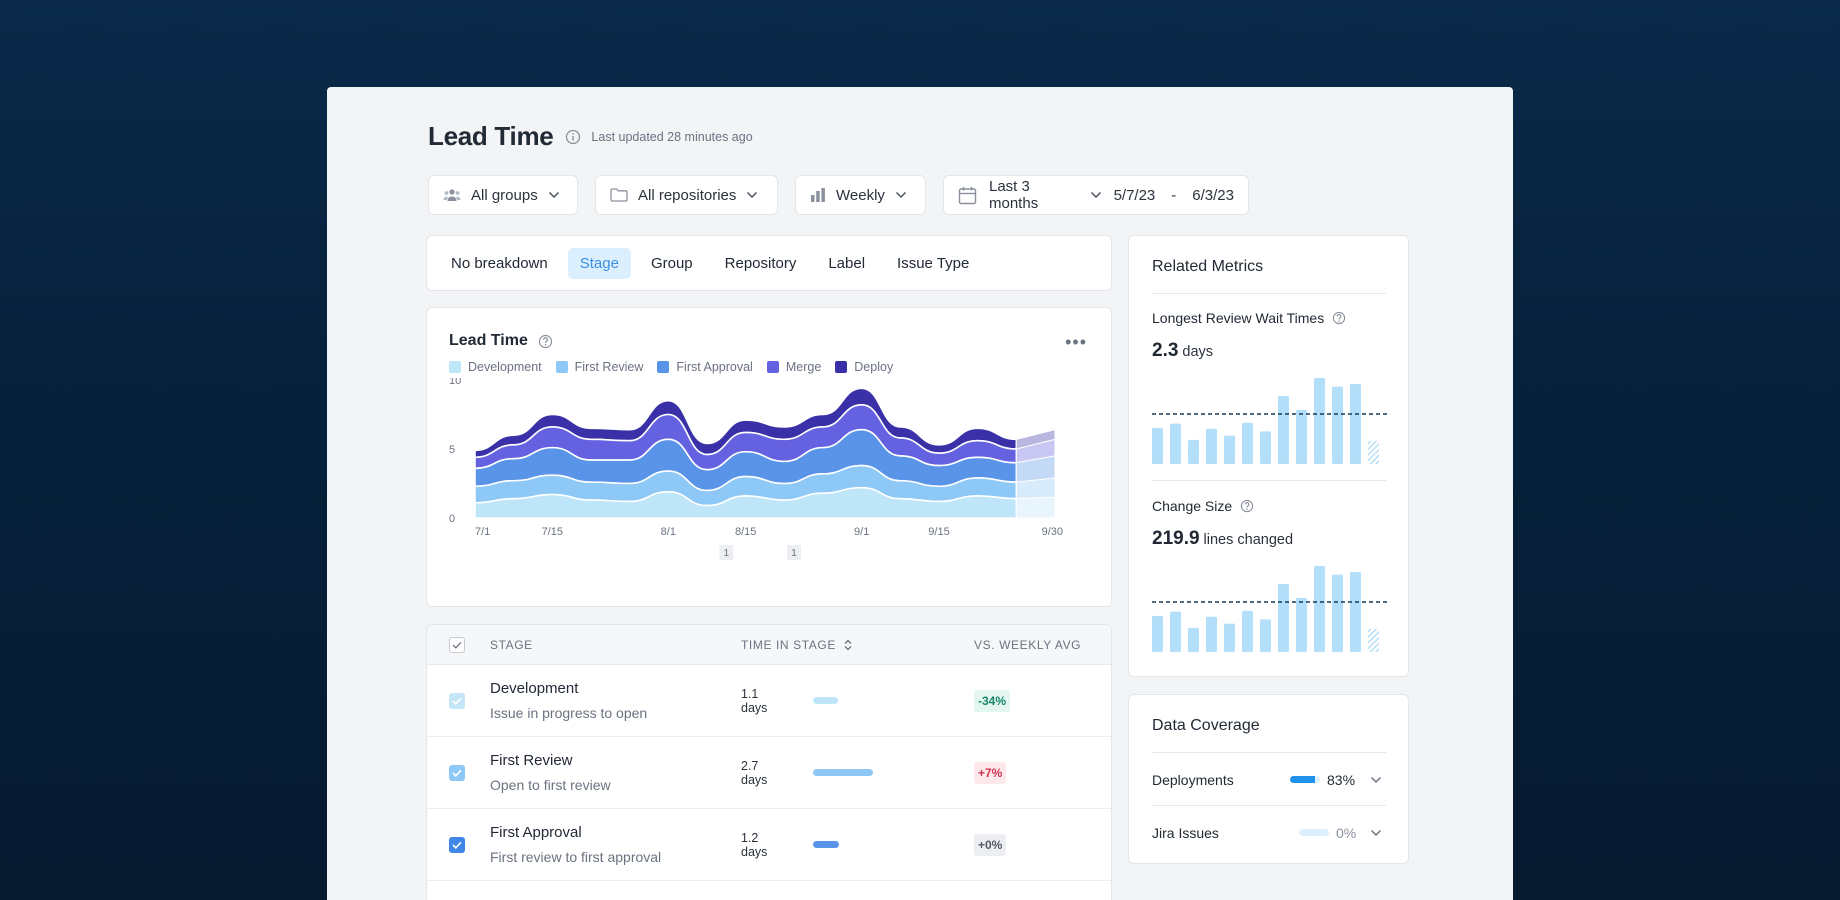  I want to click on tab-repository: Repository, so click(760, 263).